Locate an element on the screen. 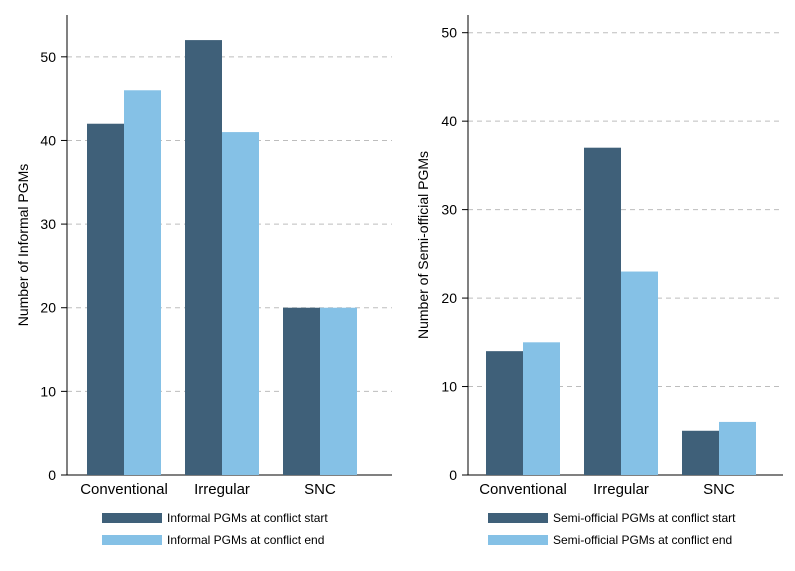 The image size is (795, 571). legend-label: Informal PGMs at conflict end is located at coordinates (245, 540).